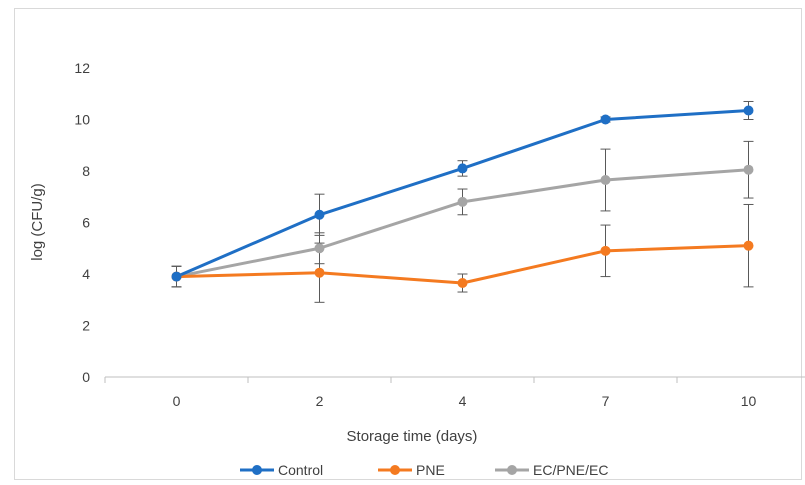 This screenshot has height=485, width=805. Describe the element at coordinates (300, 470) in the screenshot. I see `legend-label: Control` at that location.